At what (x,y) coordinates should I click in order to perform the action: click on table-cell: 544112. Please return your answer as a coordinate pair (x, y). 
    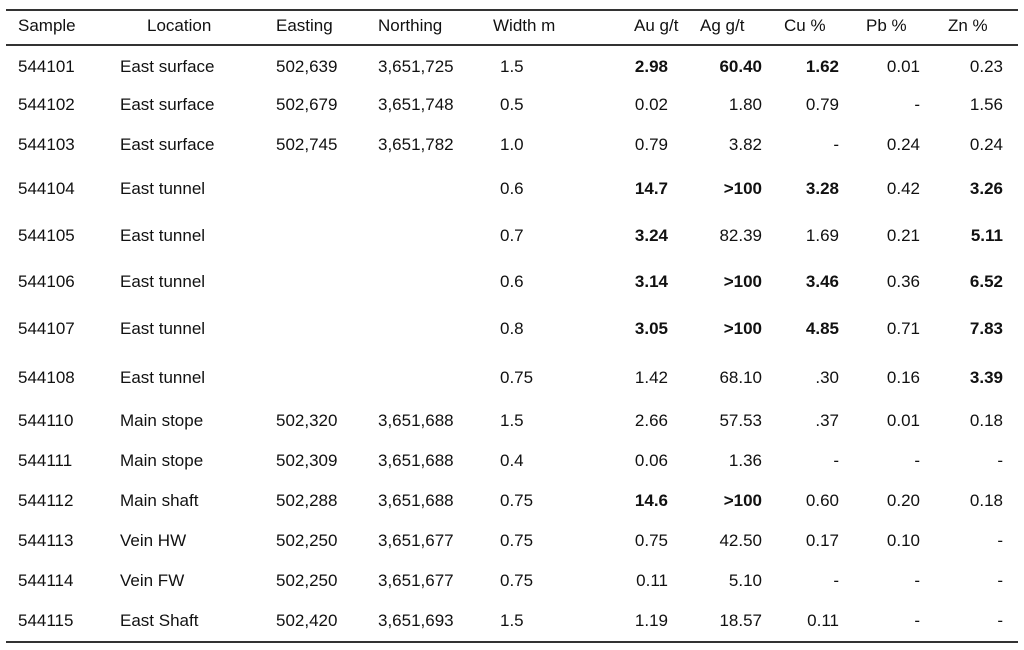
    Looking at the image, I should click on (46, 500).